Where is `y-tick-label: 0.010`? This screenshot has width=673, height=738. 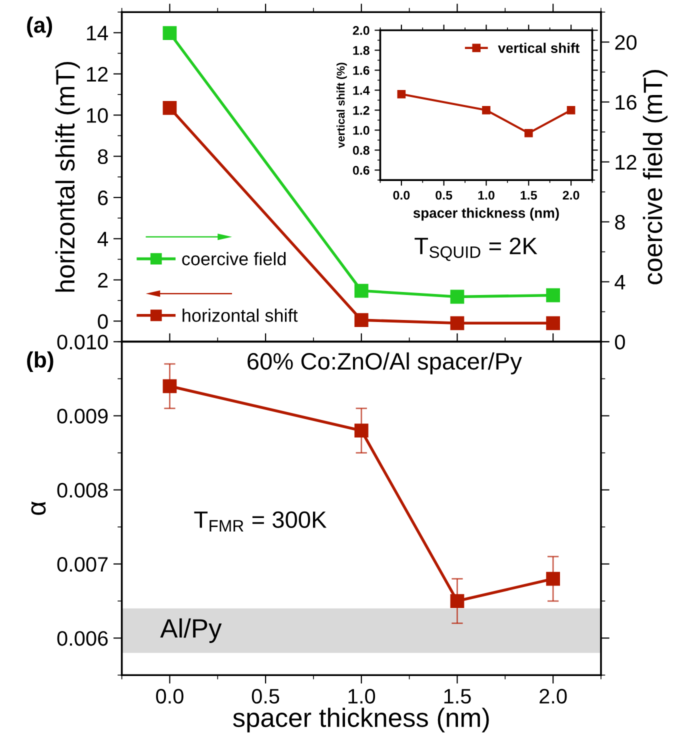
y-tick-label: 0.010 is located at coordinates (82, 342).